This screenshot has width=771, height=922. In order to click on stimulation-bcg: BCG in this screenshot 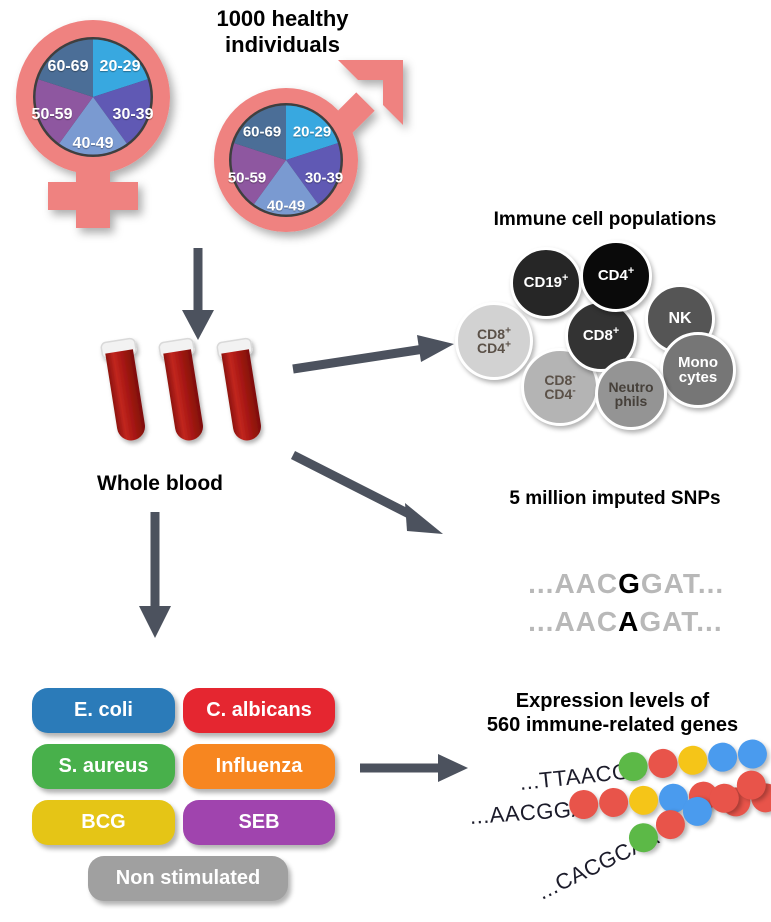, I will do `click(103, 822)`.